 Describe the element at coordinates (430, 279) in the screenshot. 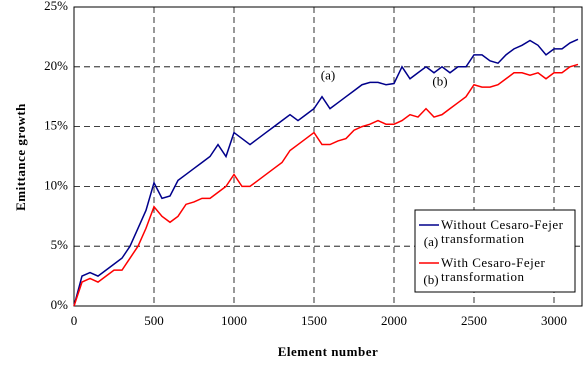

I see `legend-marker: (b)` at that location.